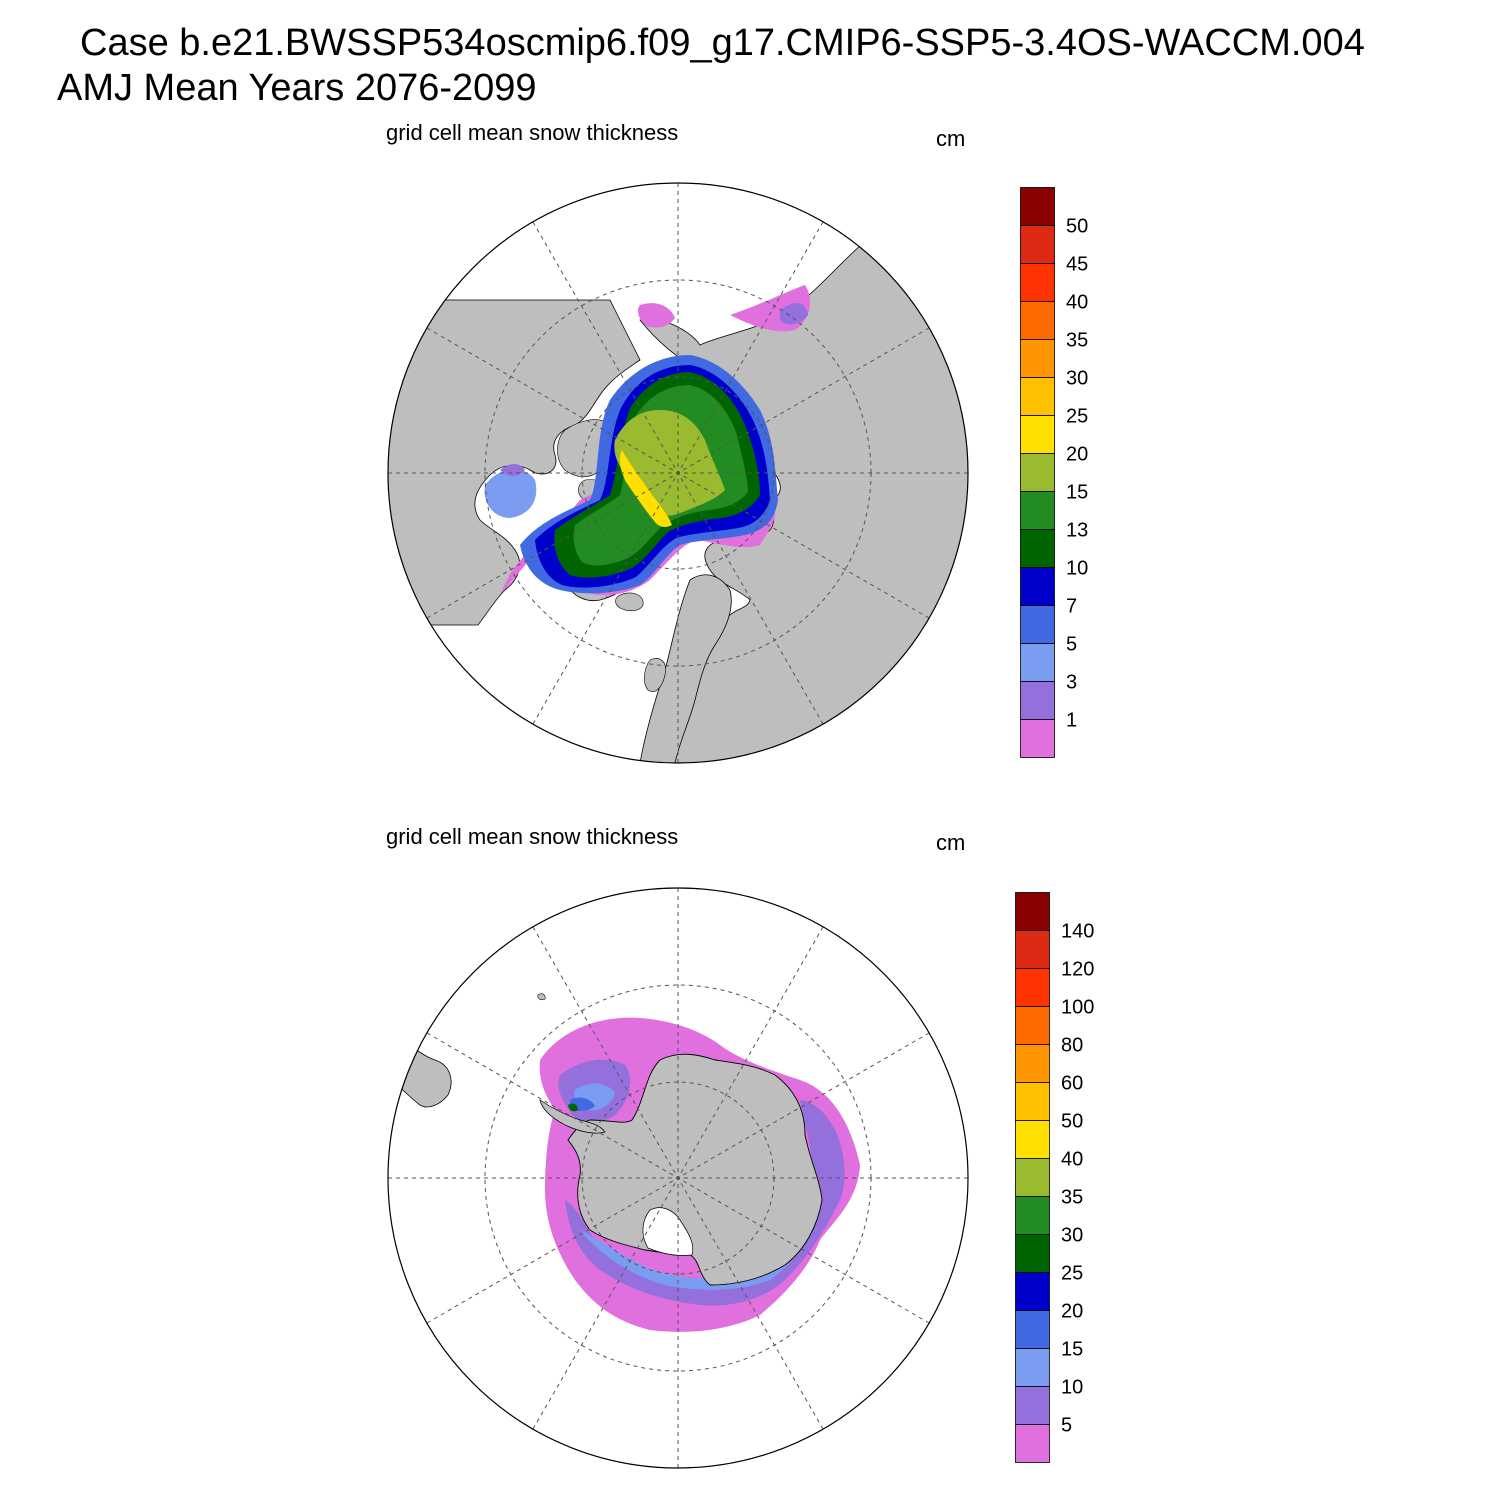 The width and height of the screenshot is (1500, 1500). I want to click on sh-colorbar: 5 10 15 20 25 30 35 40 50 60 80 100 120 140, so click(1065, 1177).